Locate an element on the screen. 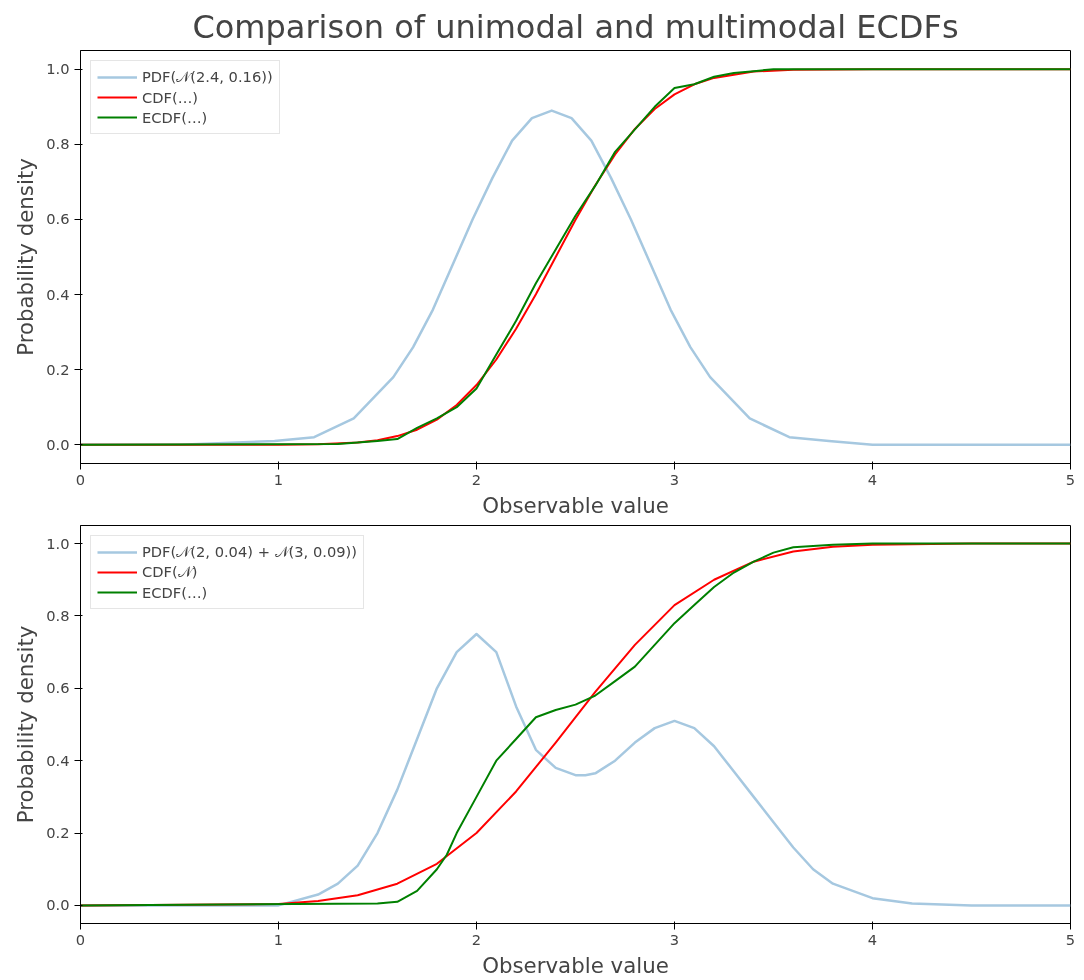 This screenshot has height=980, width=1084. legend-label: PDF(𝒩(2.4, 0.16)) is located at coordinates (207, 77).